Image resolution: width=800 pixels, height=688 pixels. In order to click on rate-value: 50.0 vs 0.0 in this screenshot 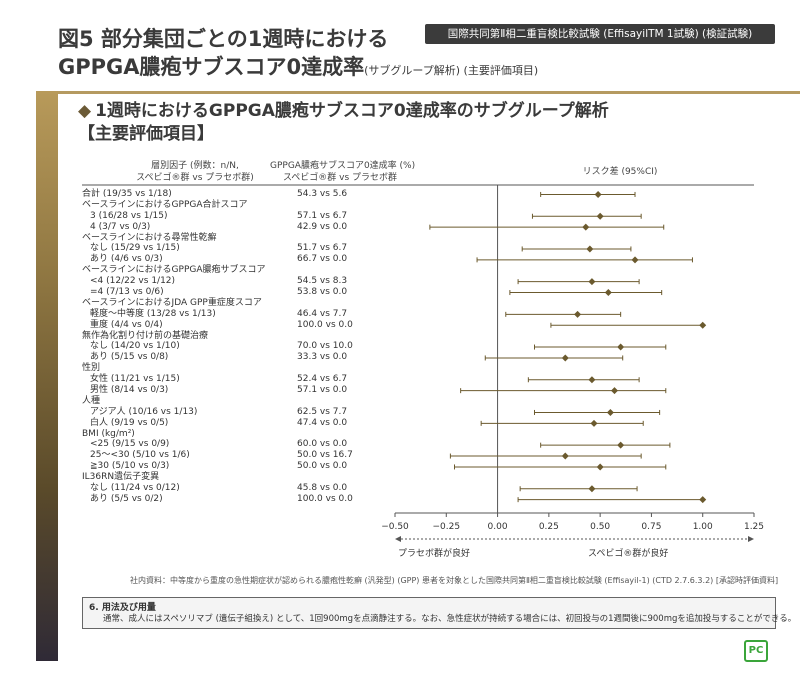, I will do `click(322, 466)`.